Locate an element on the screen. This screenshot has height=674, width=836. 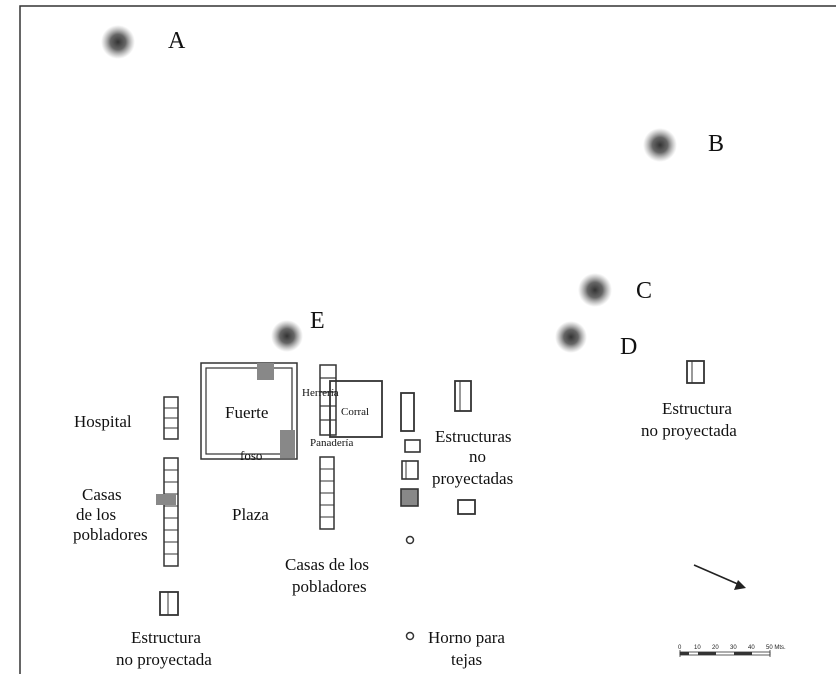
fuerte-label: Fuerte is located at coordinates (246, 412).